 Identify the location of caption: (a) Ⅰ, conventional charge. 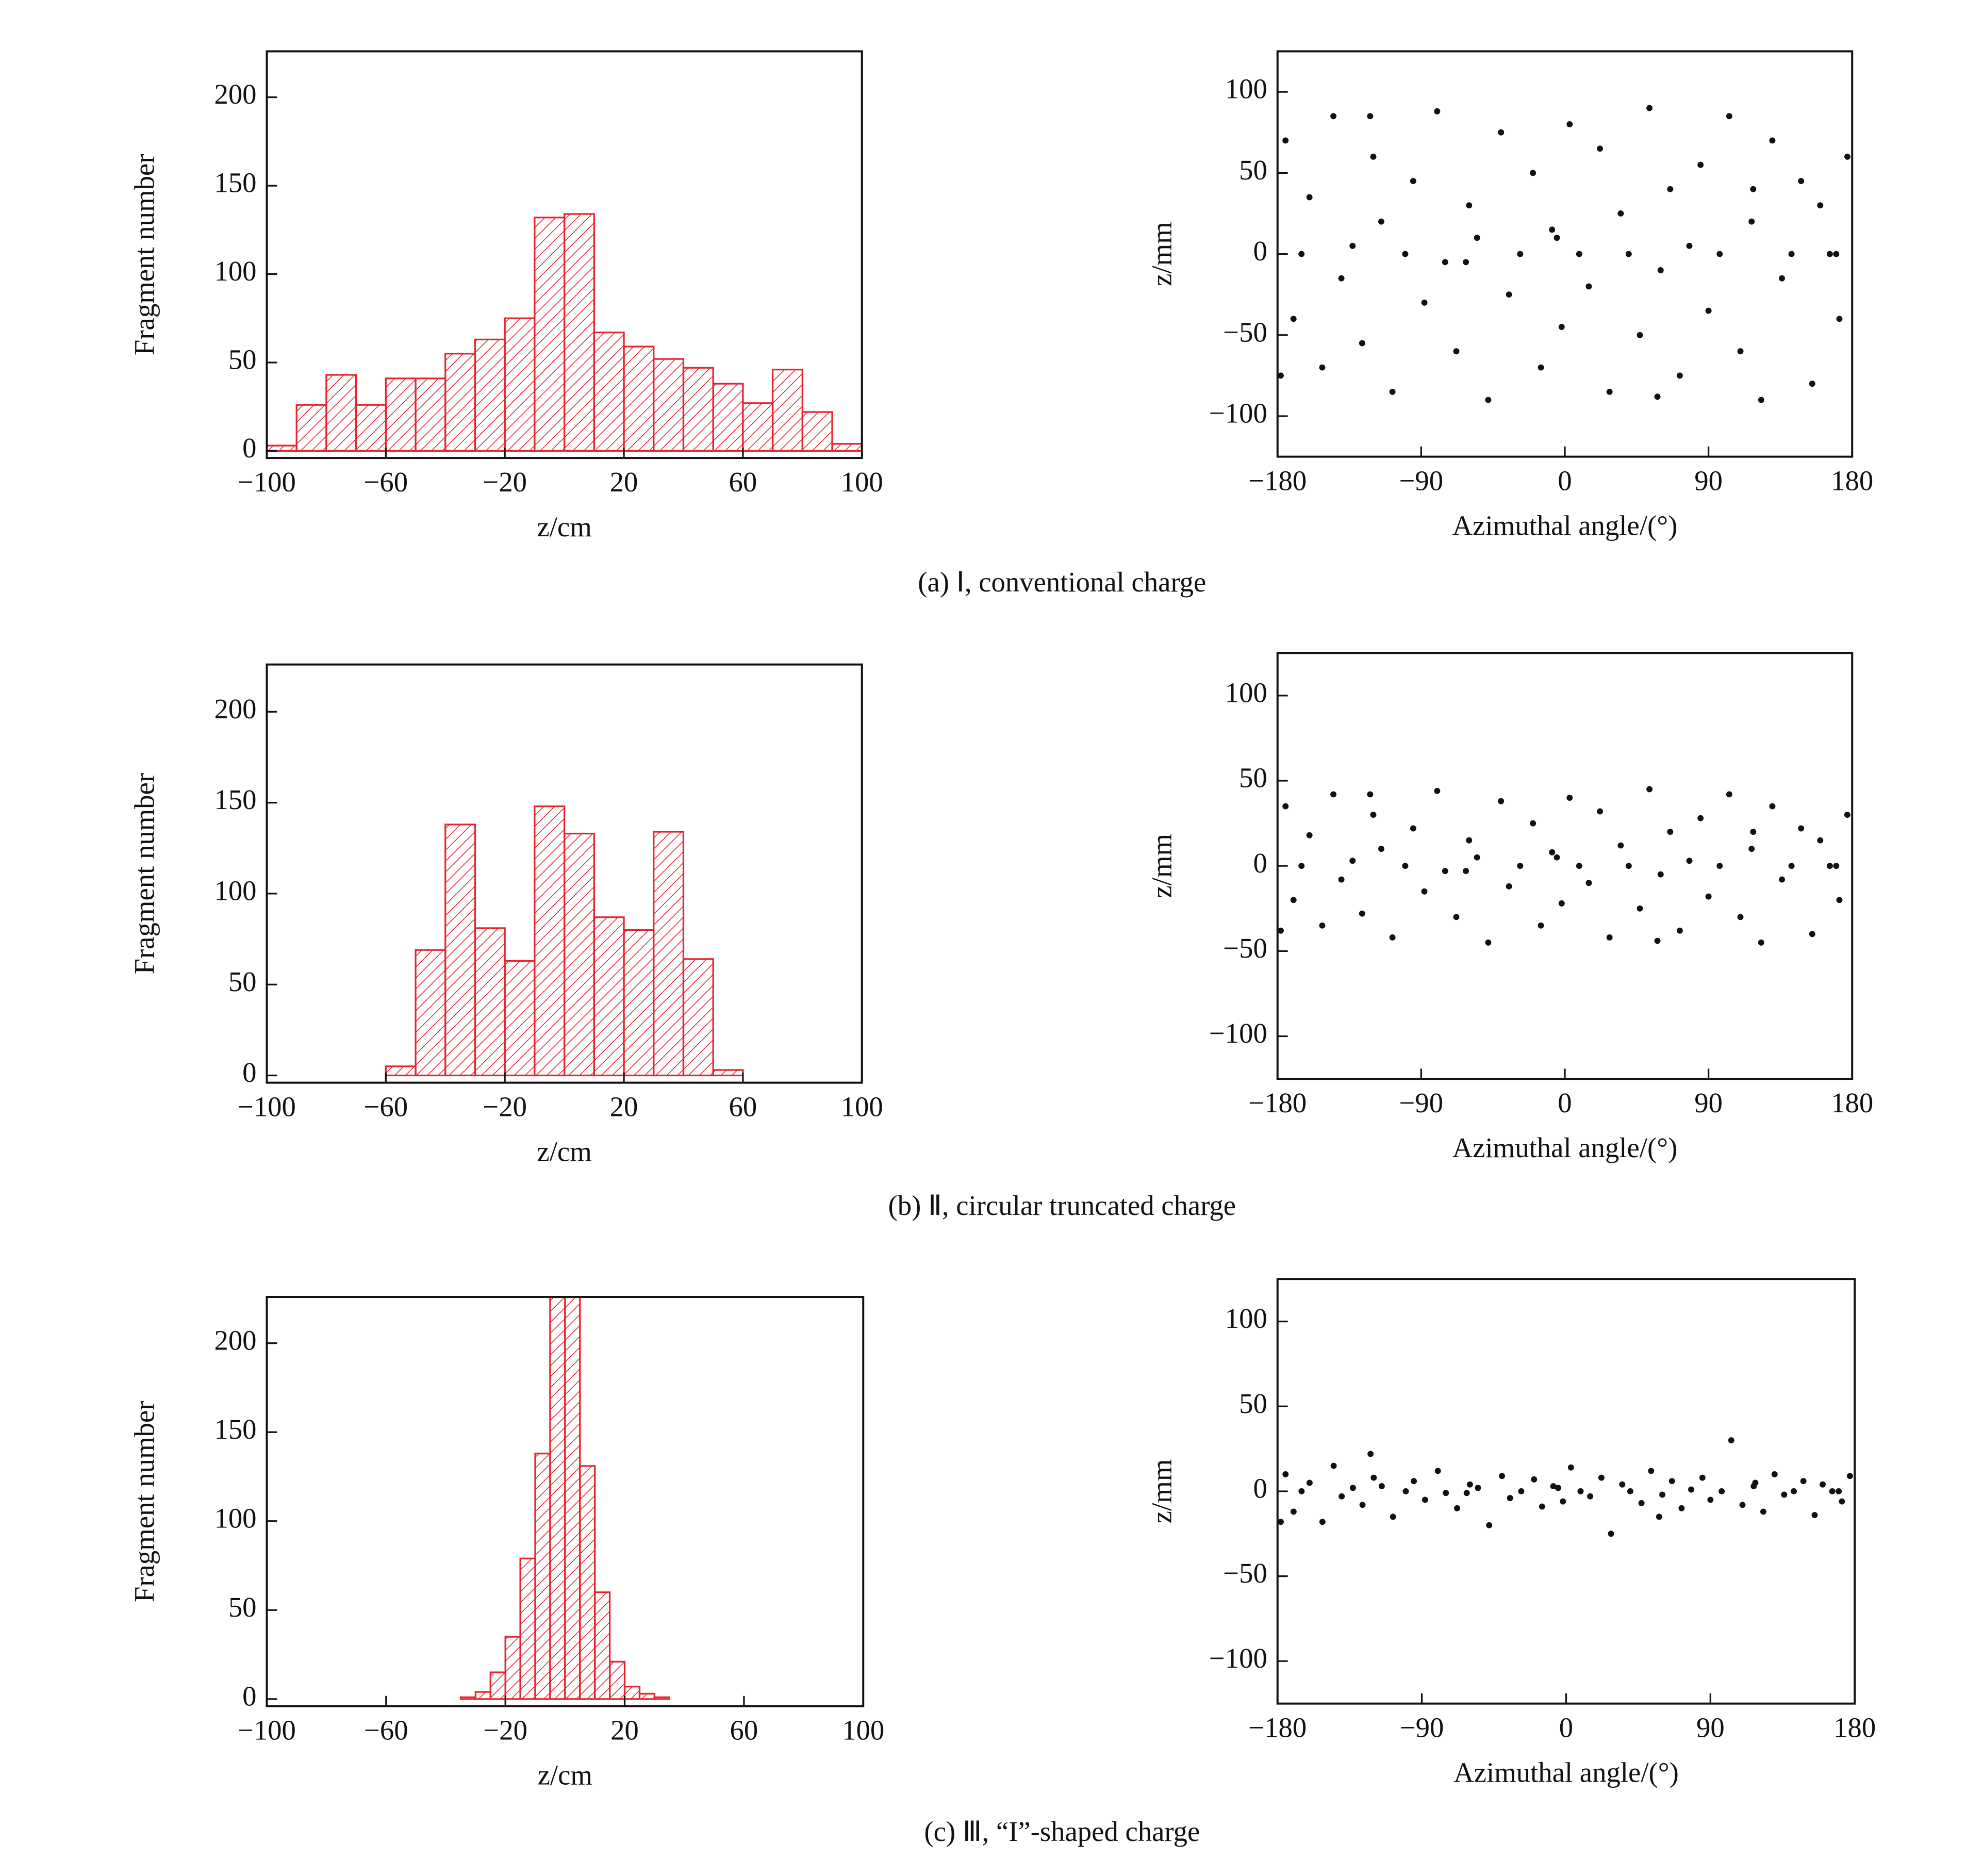
(1062, 582).